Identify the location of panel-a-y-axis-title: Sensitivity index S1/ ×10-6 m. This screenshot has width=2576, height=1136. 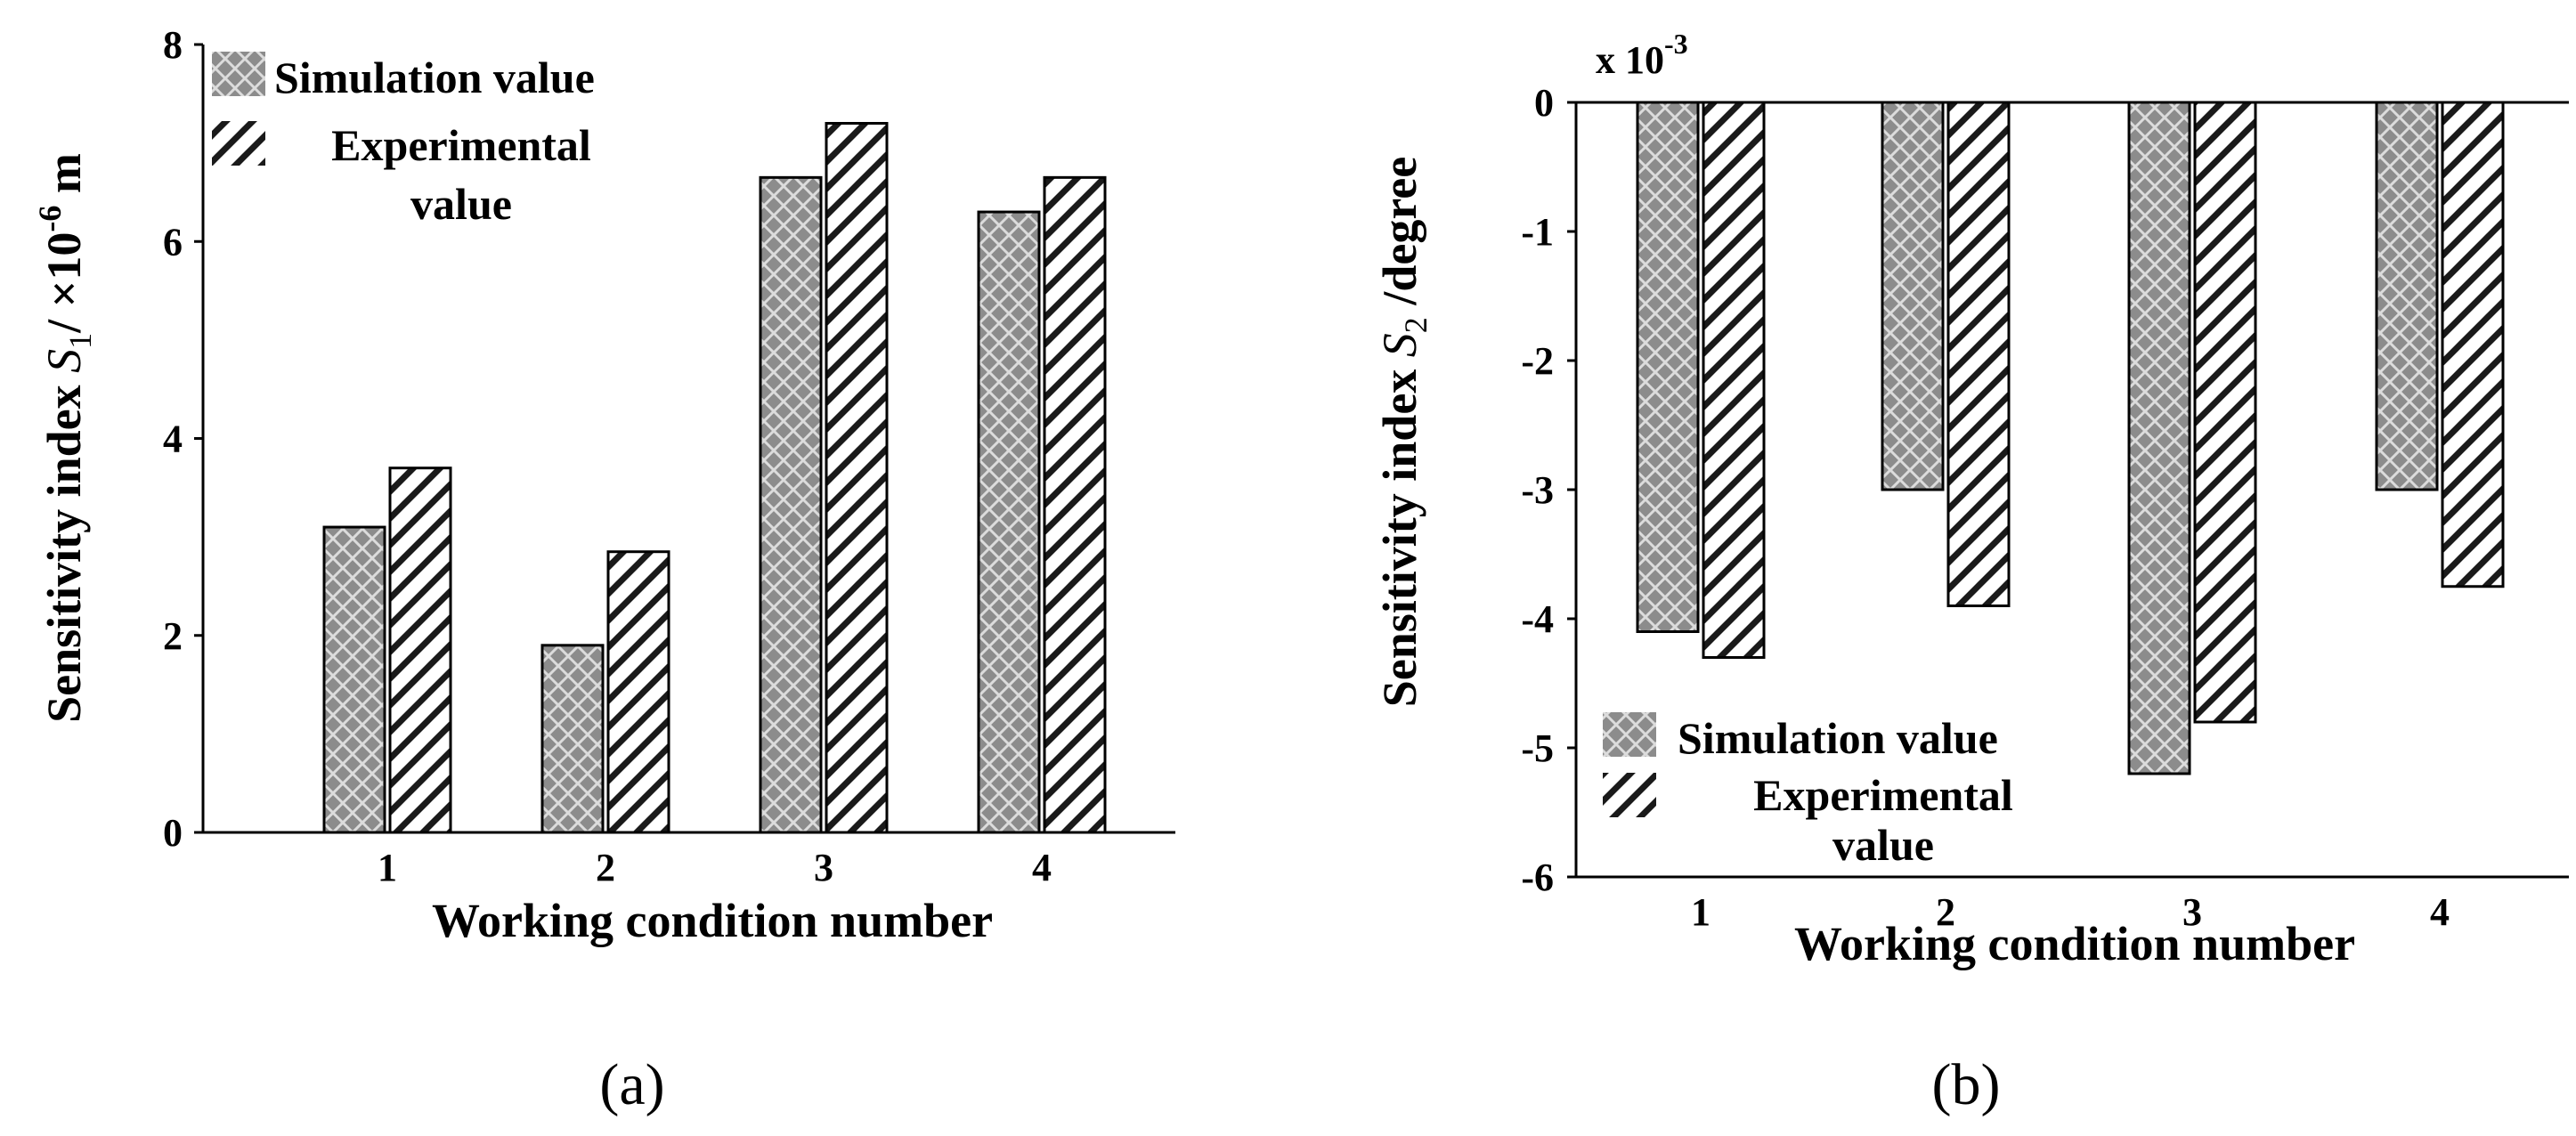
(65, 438).